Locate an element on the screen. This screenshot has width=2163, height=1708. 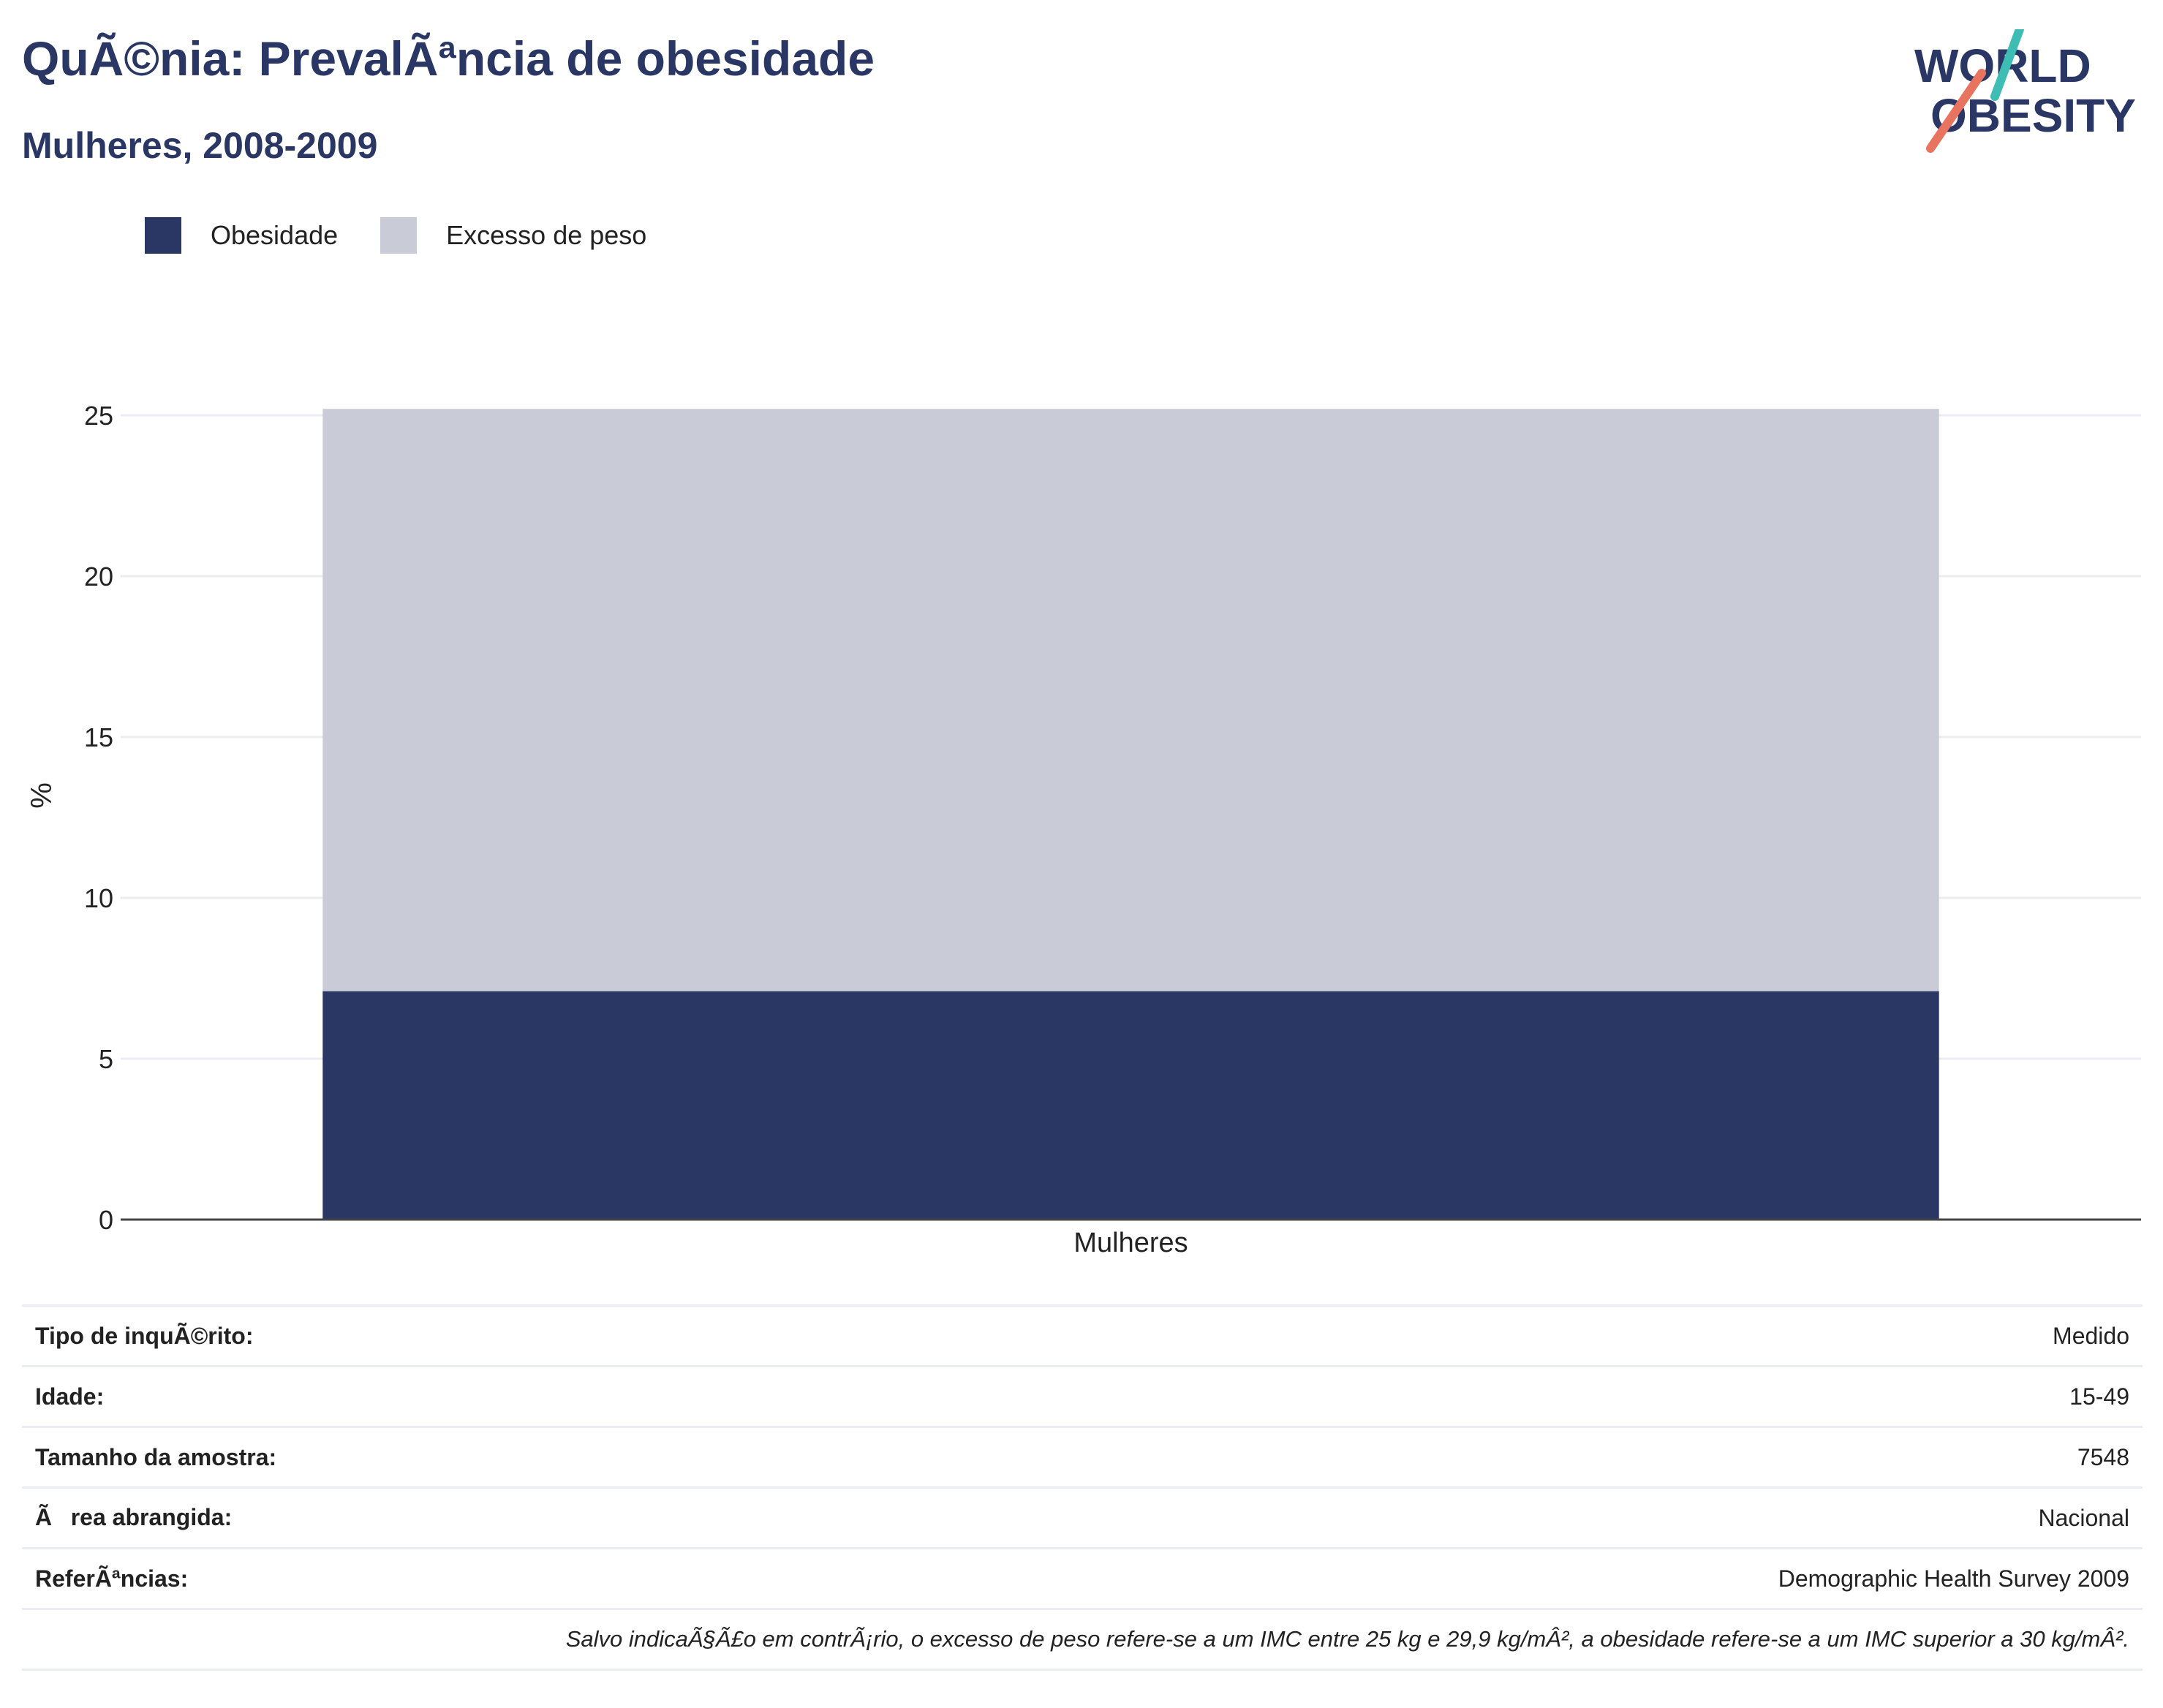
info-label: Tamanho da amostra: is located at coordinates (462, 1457).